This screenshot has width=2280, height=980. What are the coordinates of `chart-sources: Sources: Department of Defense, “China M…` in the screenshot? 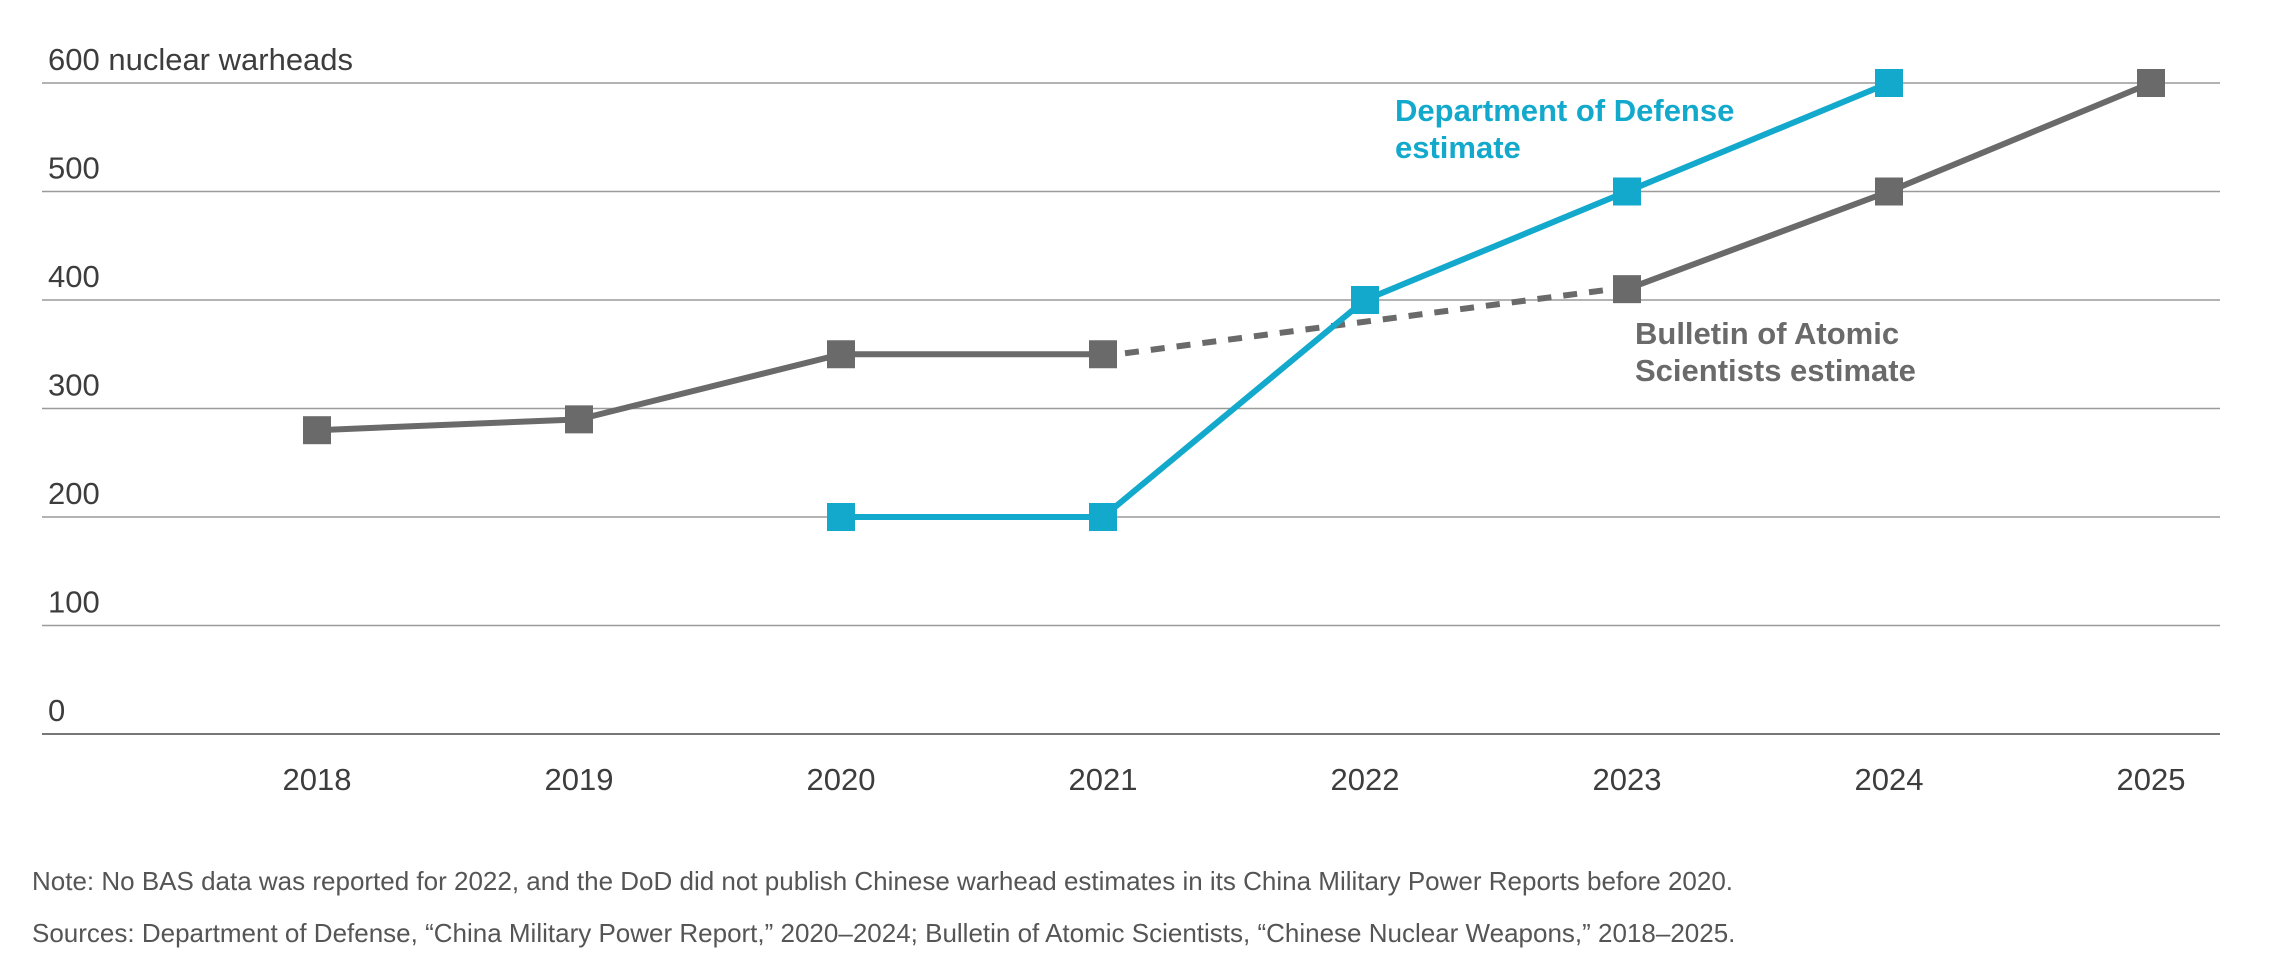 It's located at (884, 933).